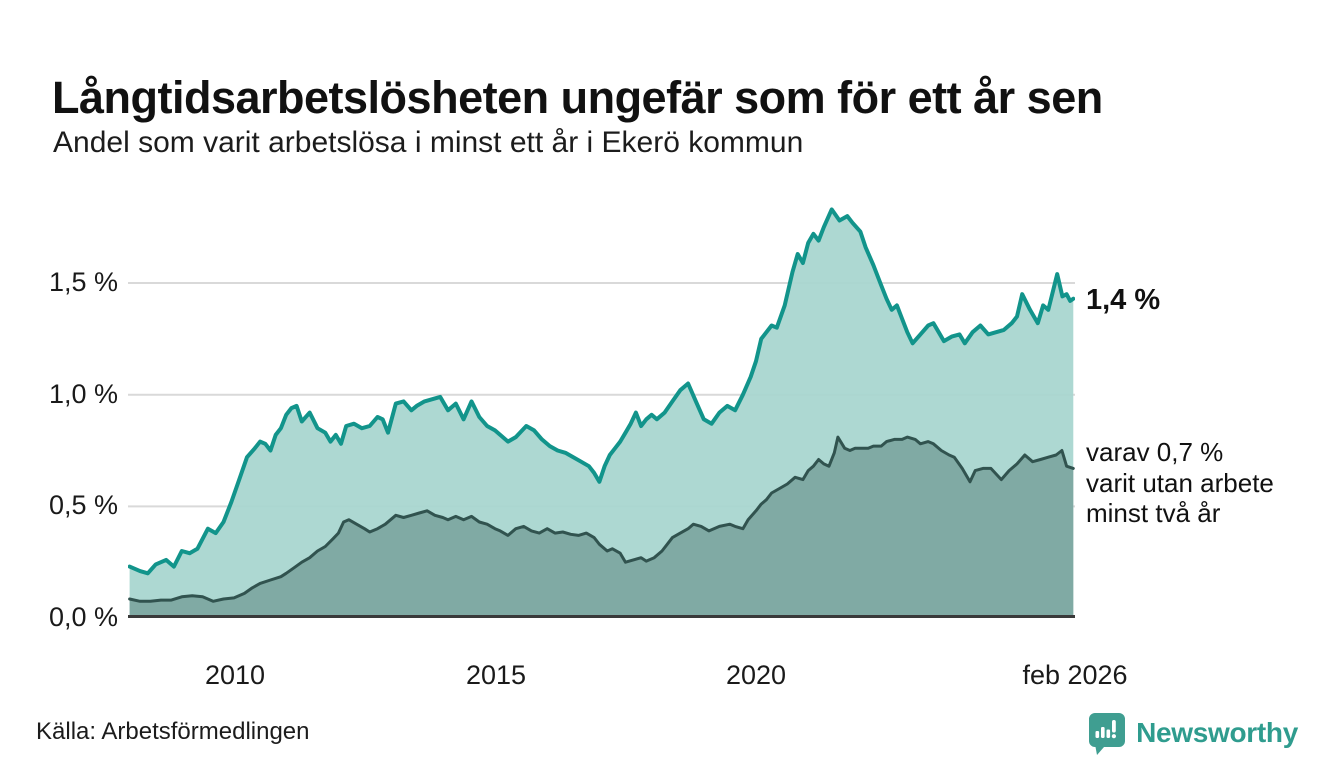 The width and height of the screenshot is (1340, 780). What do you see at coordinates (496, 675) in the screenshot?
I see `x-tick-label: 2015` at bounding box center [496, 675].